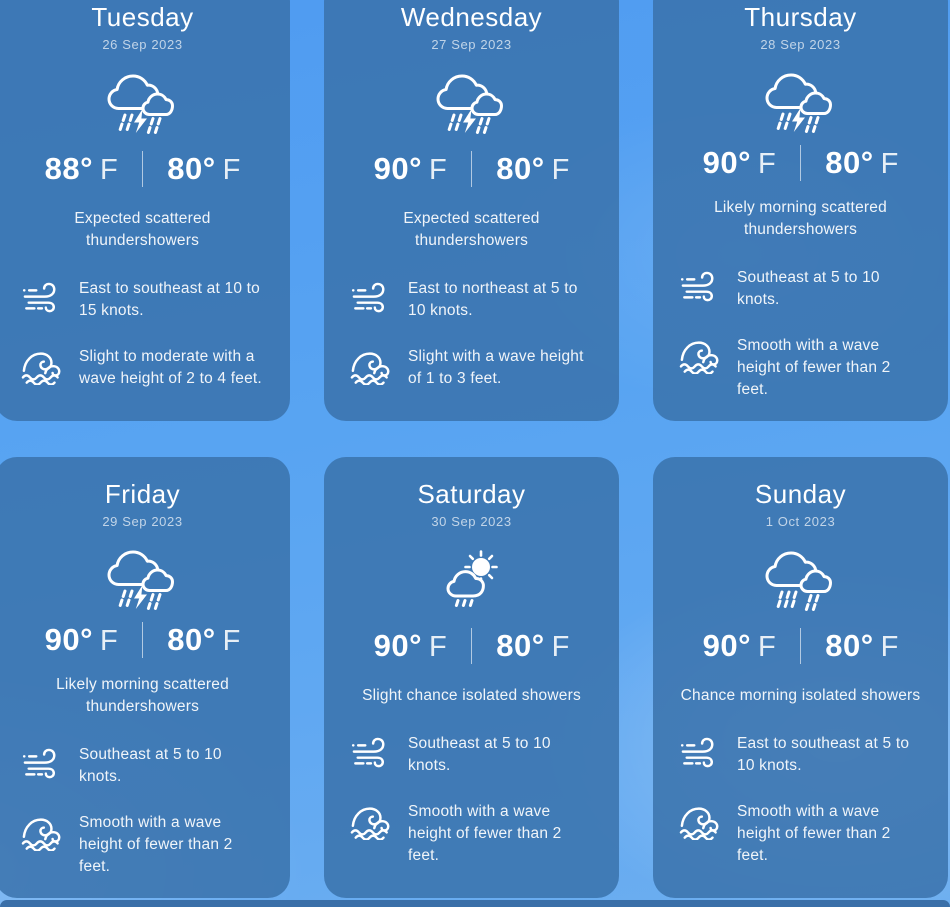 The image size is (950, 907). I want to click on temperature-row: 88° F 80° F, so click(142, 169).